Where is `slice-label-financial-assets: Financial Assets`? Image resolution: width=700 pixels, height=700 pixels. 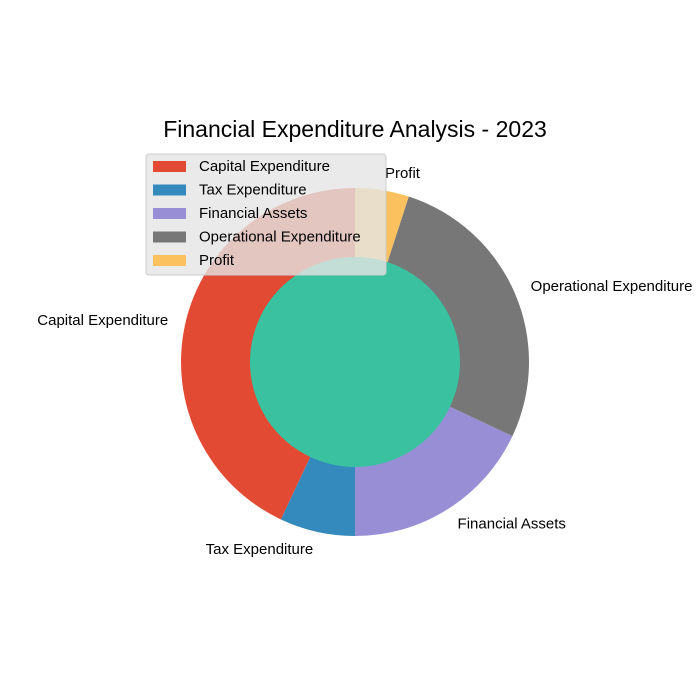 slice-label-financial-assets: Financial Assets is located at coordinates (512, 524).